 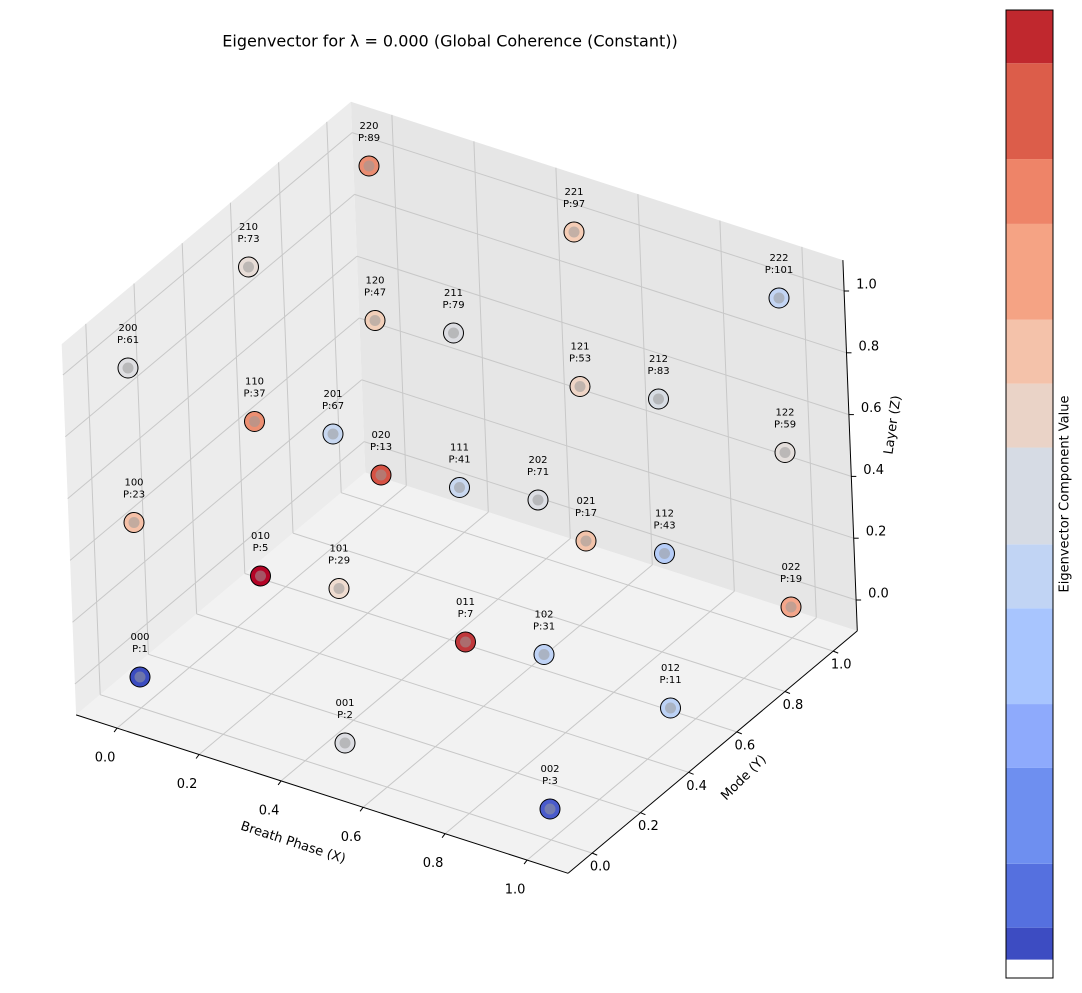 What do you see at coordinates (878, 594) in the screenshot?
I see `z-tick-label: 0.0` at bounding box center [878, 594].